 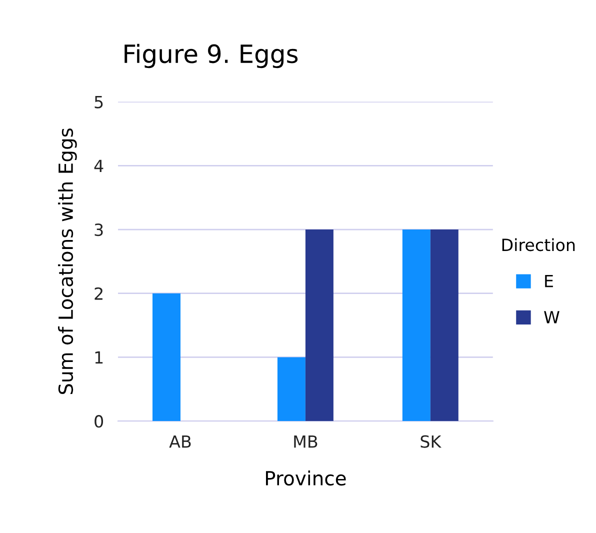 What do you see at coordinates (431, 441) in the screenshot?
I see `x-tick-label: SK` at bounding box center [431, 441].